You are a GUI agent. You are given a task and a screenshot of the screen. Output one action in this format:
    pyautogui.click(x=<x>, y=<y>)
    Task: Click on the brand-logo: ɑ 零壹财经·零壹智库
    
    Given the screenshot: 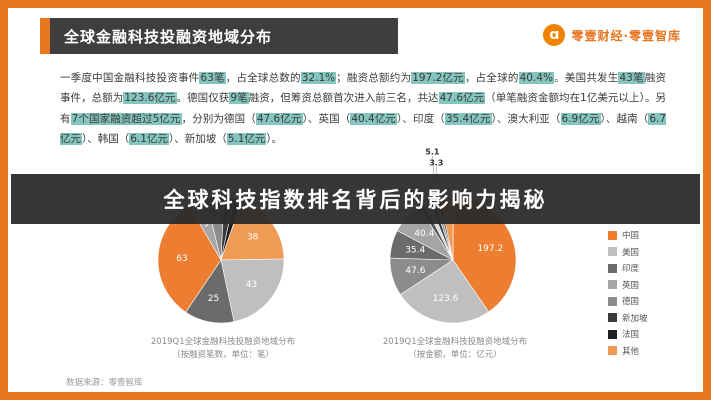 What is the action you would take?
    pyautogui.click(x=612, y=35)
    